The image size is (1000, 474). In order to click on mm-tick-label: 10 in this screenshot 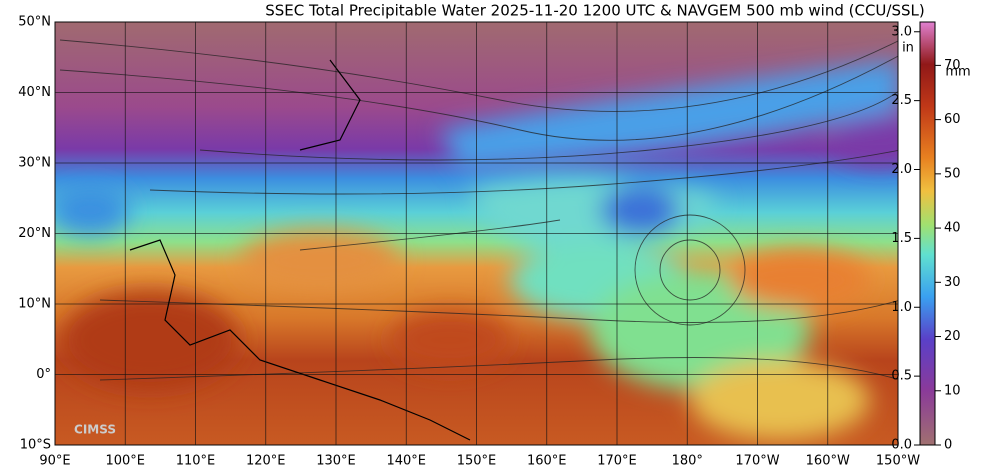, I will do `click(952, 390)`.